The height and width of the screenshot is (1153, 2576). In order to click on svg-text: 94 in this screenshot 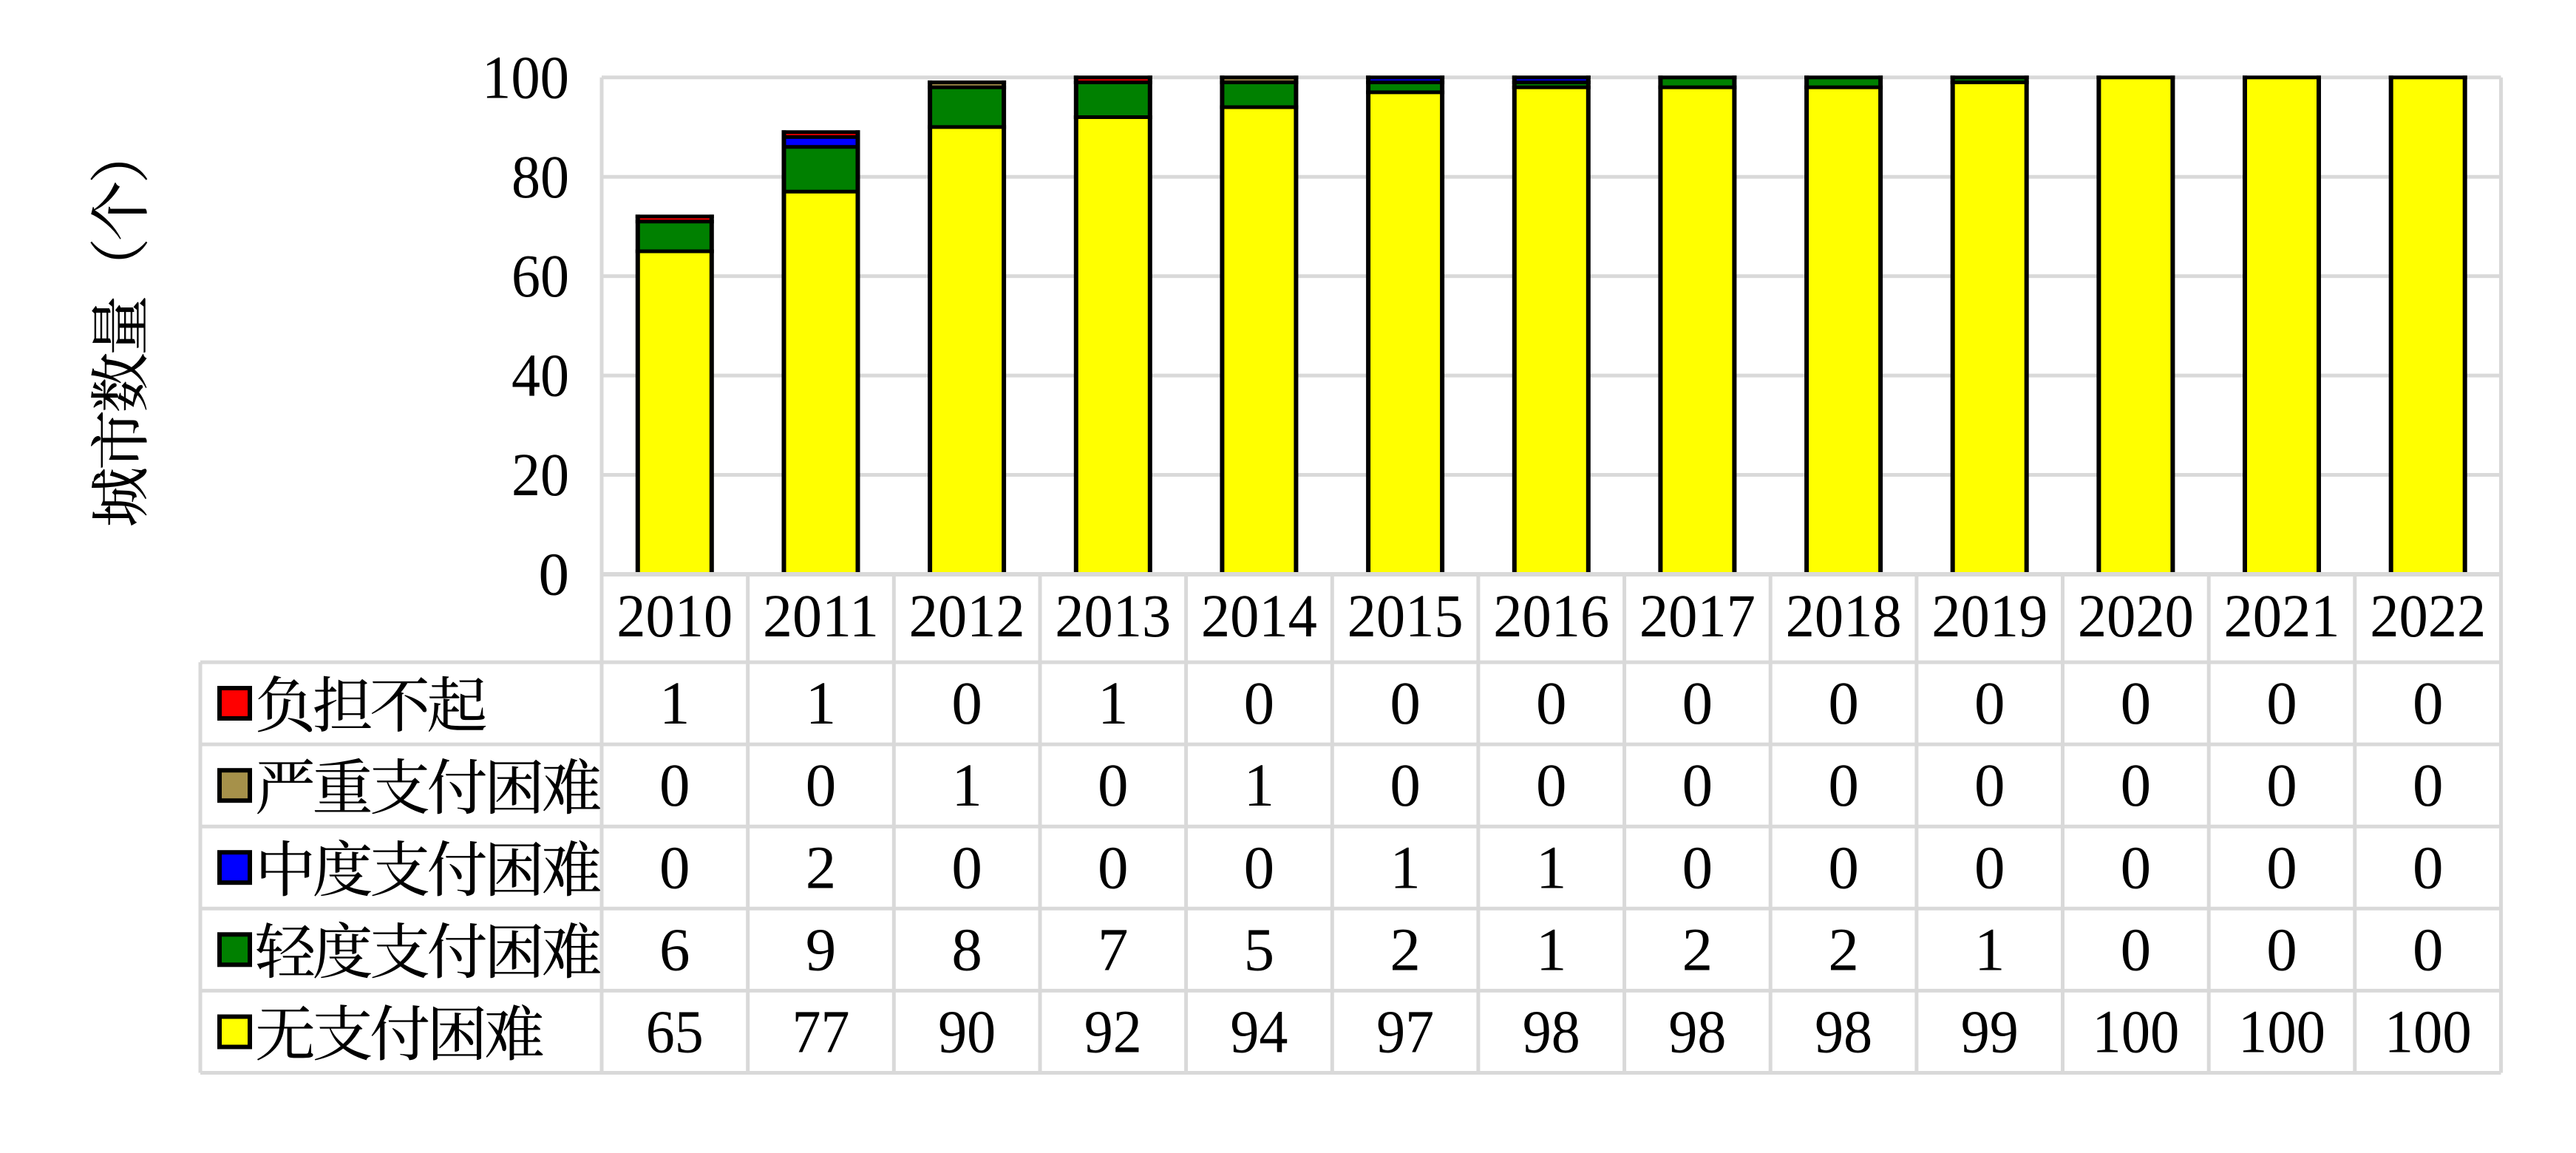, I will do `click(1259, 1032)`.